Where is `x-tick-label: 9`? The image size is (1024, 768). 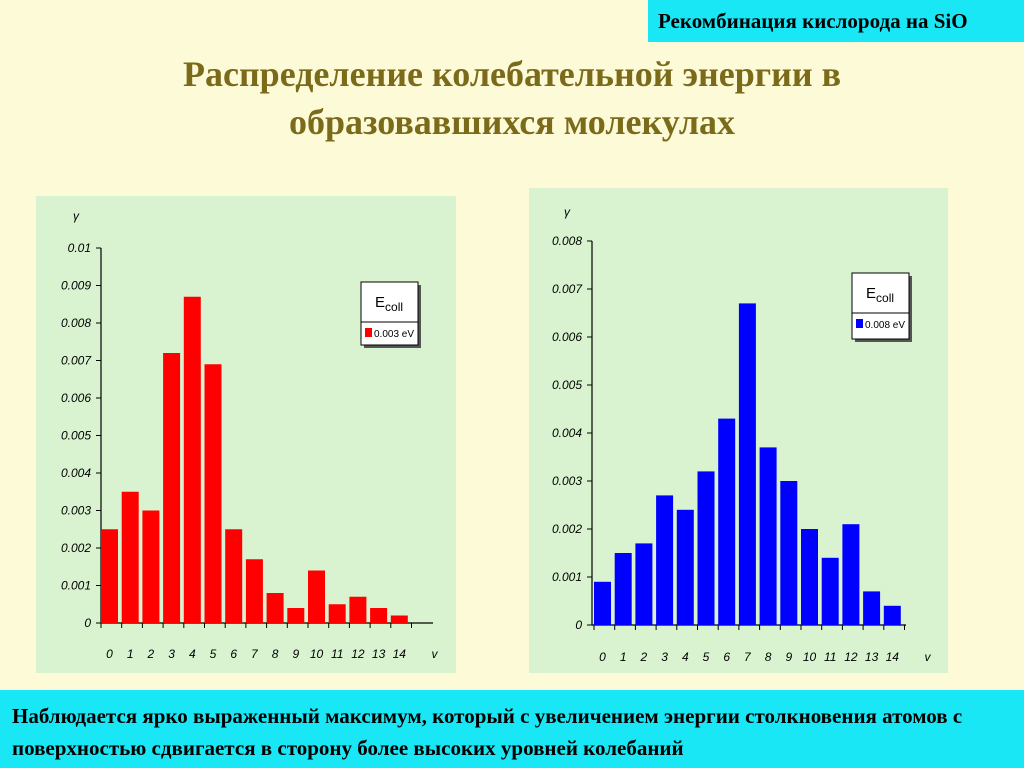 x-tick-label: 9 is located at coordinates (295, 654).